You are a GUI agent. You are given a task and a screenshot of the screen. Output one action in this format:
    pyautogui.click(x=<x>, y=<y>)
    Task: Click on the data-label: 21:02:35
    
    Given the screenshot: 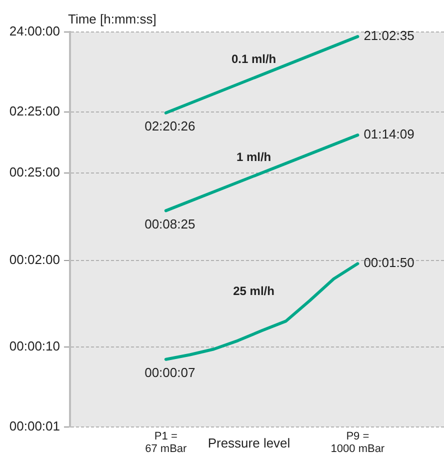 What is the action you would take?
    pyautogui.click(x=389, y=36)
    